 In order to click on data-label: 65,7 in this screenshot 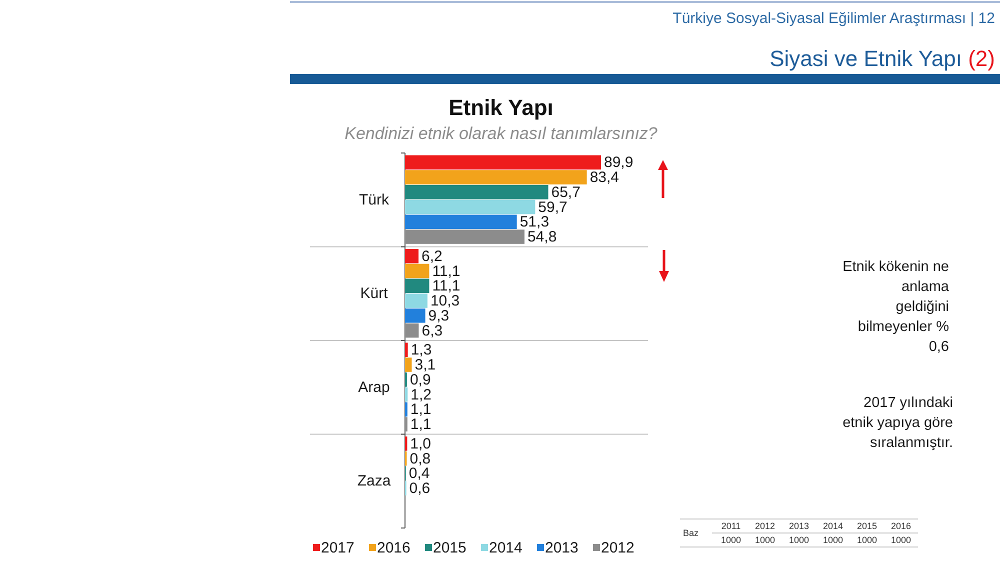, I will do `click(565, 192)`.